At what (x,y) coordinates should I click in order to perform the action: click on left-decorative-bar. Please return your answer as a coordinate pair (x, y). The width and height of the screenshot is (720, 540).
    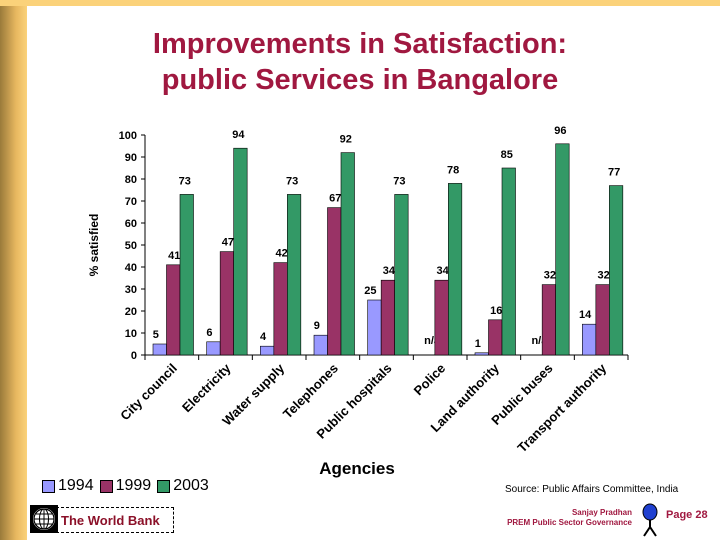
    Looking at the image, I should click on (13, 270).